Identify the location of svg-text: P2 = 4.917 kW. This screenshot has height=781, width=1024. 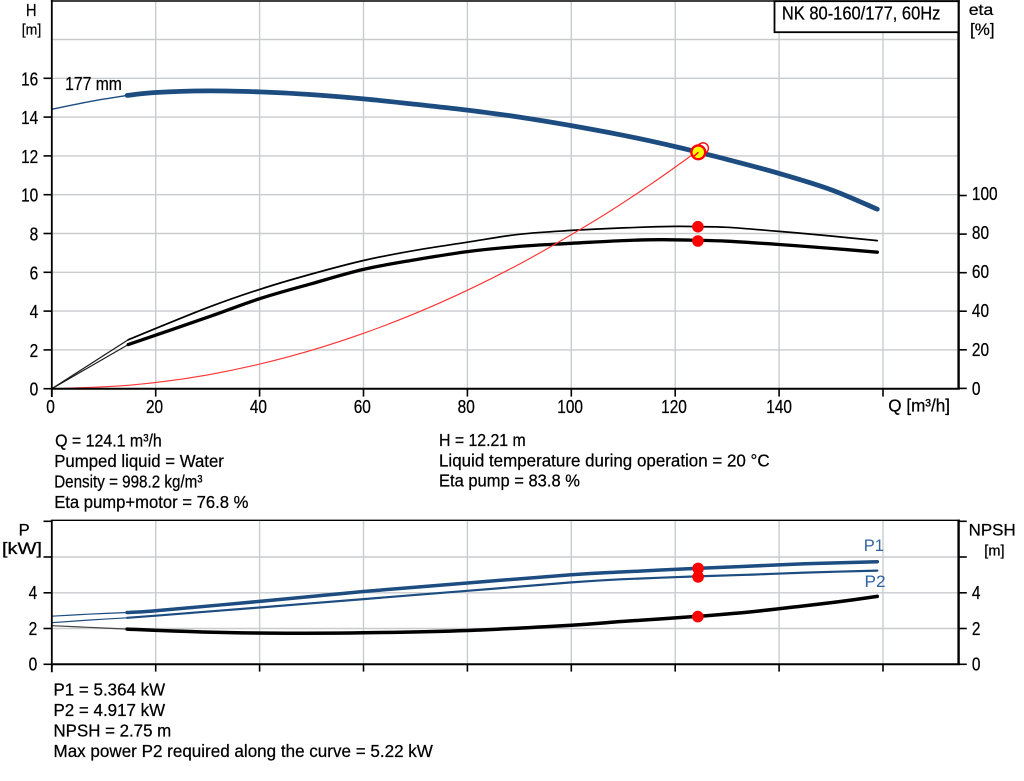
(110, 710).